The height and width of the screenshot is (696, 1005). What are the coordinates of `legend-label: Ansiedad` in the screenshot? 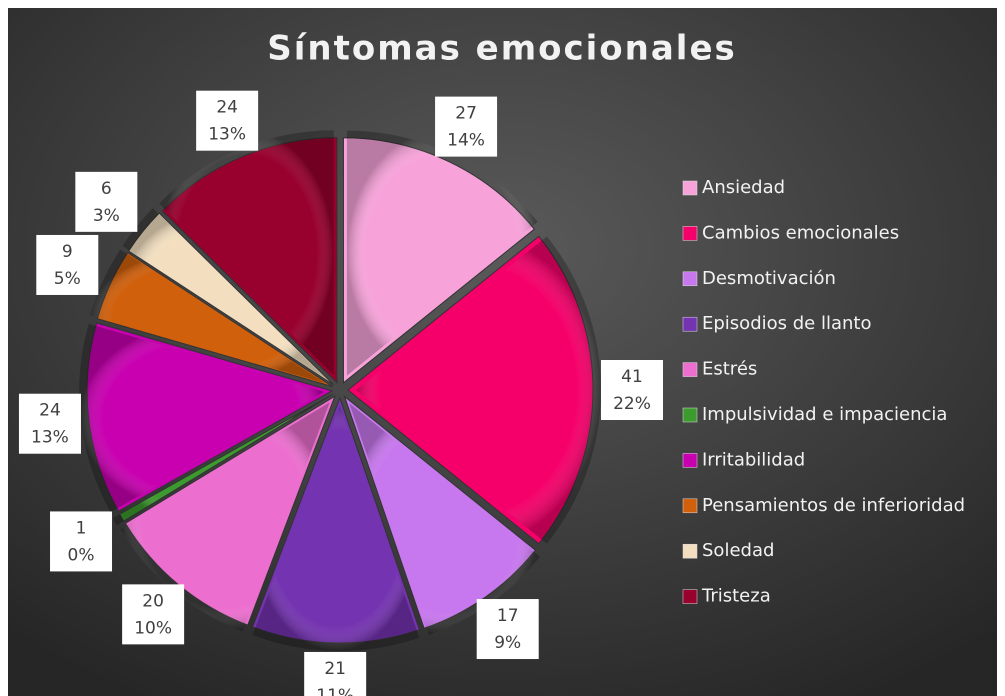 It's located at (743, 187).